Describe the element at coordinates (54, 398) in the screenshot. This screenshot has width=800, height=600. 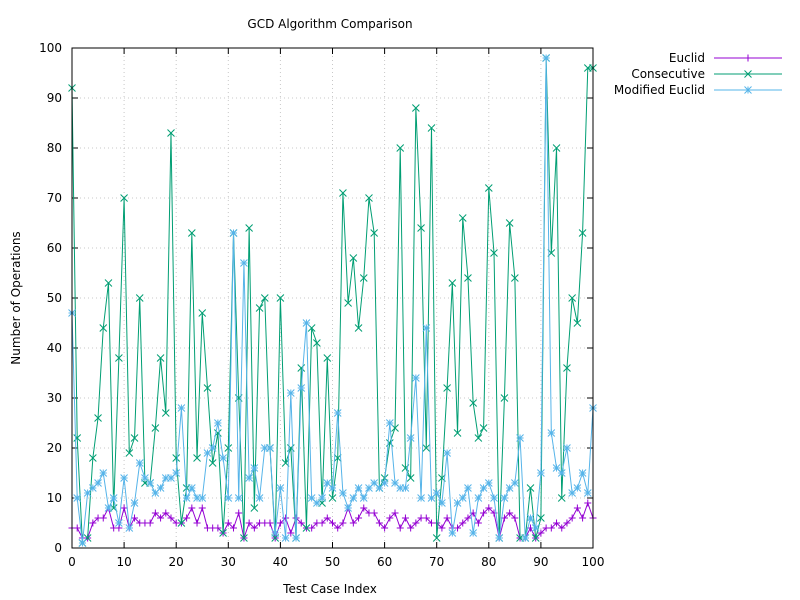
I see `y-tick-label: 30` at that location.